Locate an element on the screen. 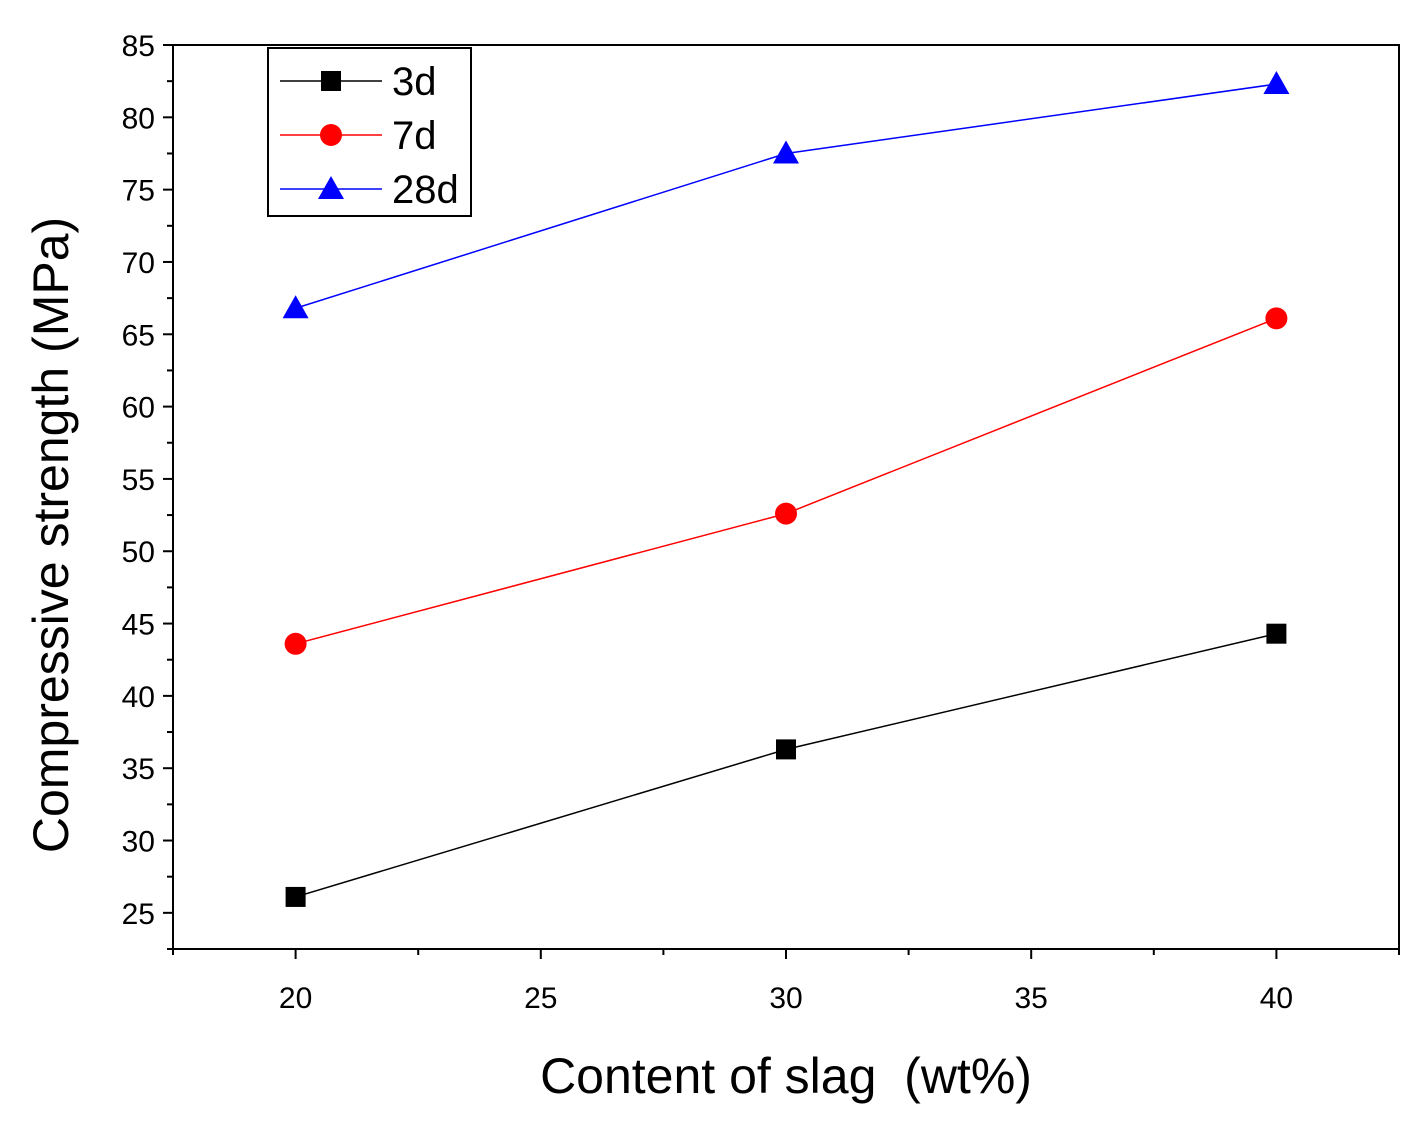 This screenshot has height=1122, width=1419. x-axis: 20 25 30 35 40 is located at coordinates (786, 982).